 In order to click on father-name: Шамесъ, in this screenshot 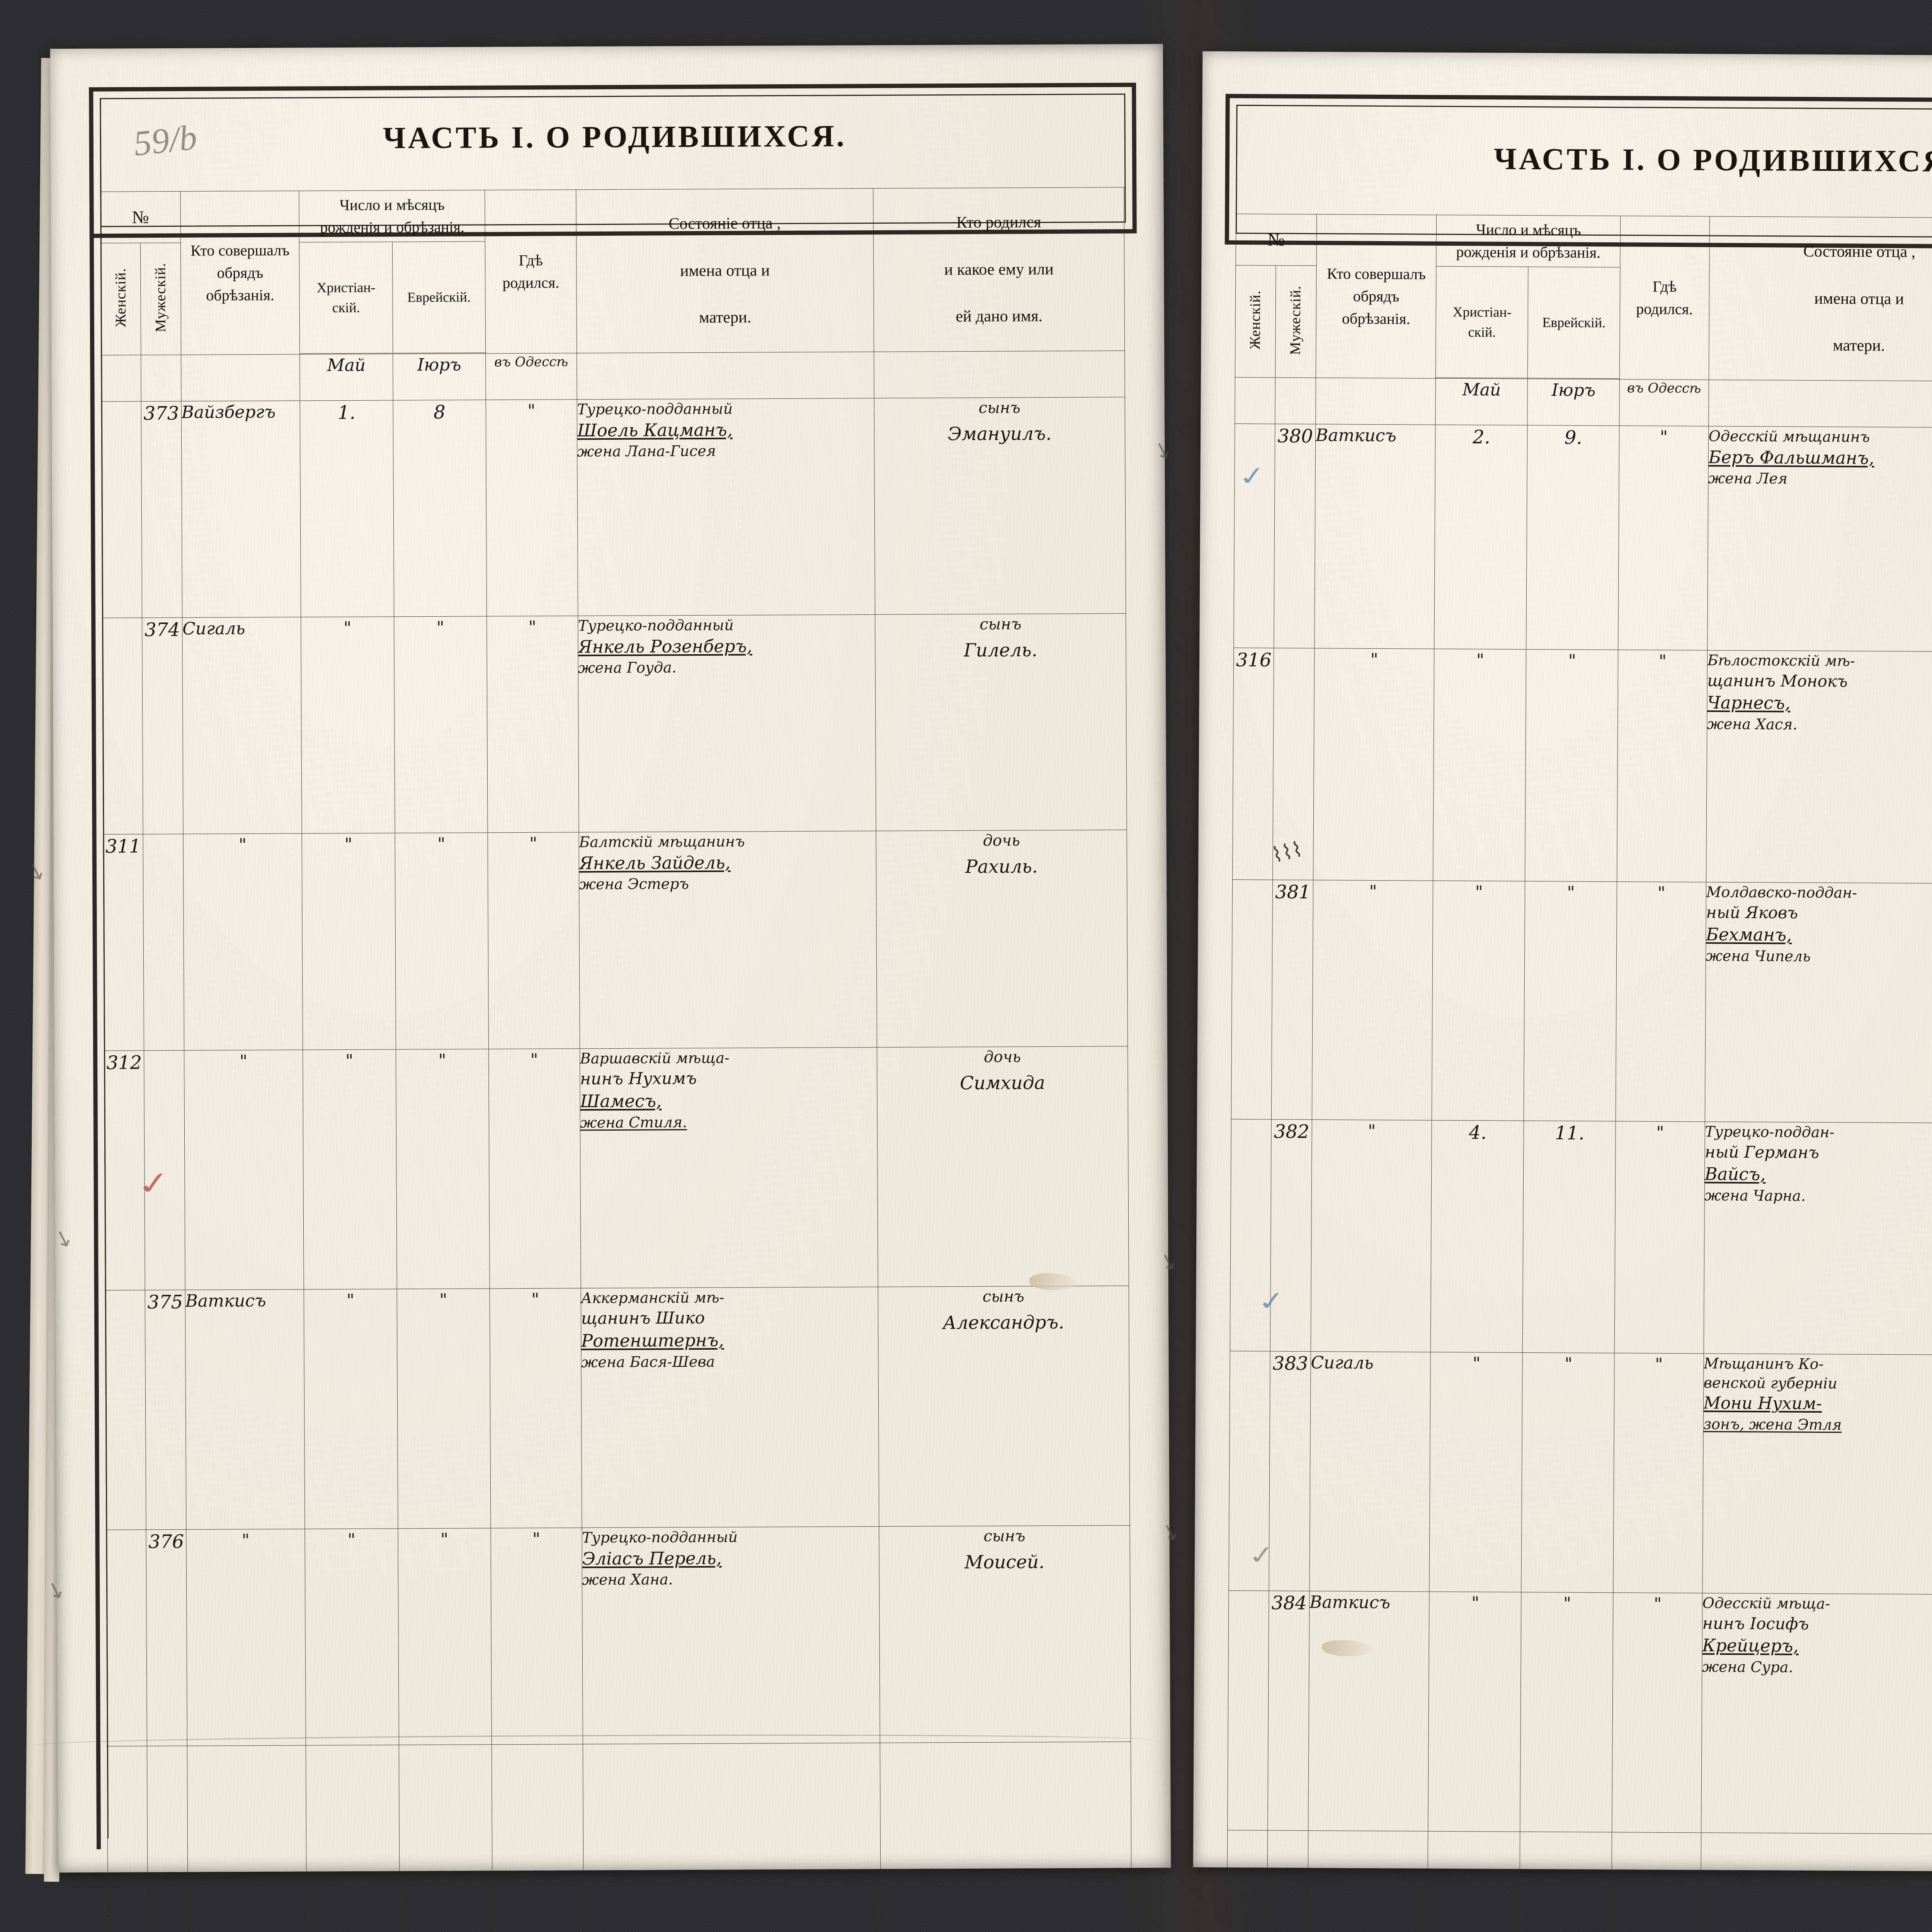, I will do `click(621, 1101)`.